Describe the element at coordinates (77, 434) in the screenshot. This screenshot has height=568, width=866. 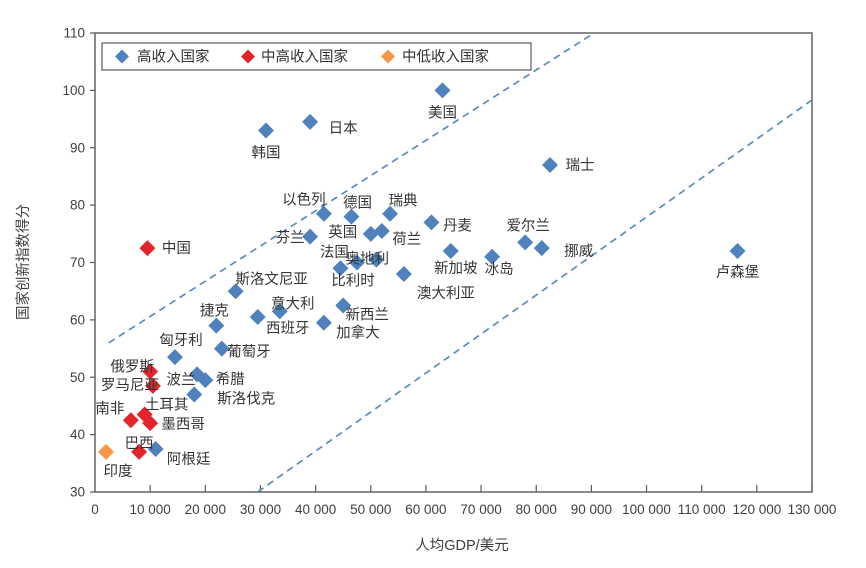
I see `y-tick-label: 40` at that location.